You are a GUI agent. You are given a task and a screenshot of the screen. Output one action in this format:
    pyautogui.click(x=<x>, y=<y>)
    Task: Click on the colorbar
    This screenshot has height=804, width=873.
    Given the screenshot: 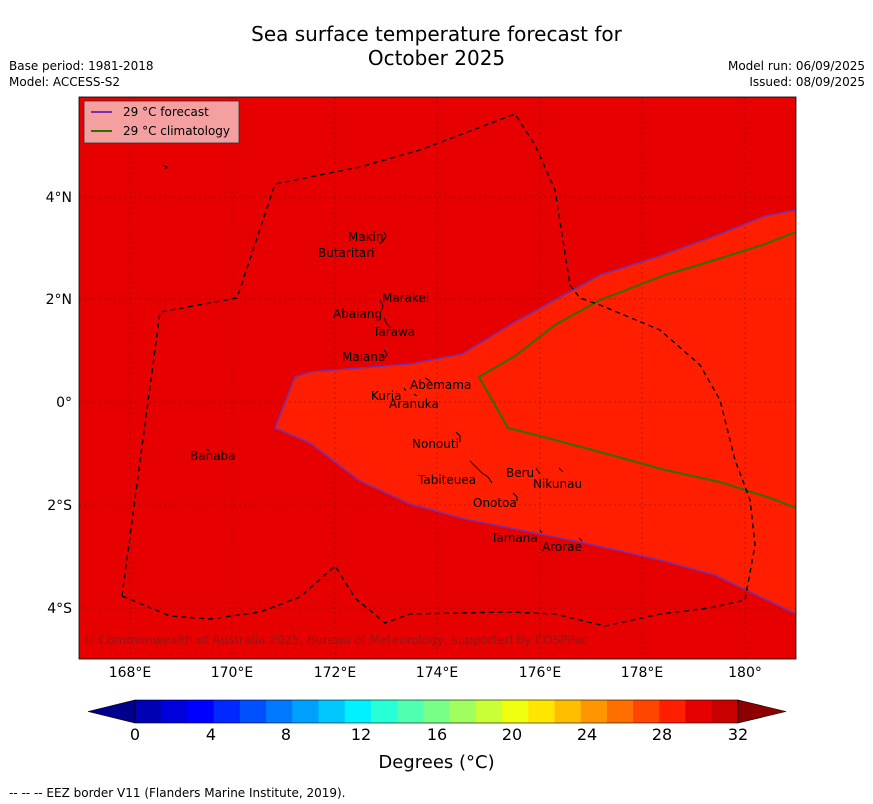 What is the action you would take?
    pyautogui.click(x=437, y=711)
    